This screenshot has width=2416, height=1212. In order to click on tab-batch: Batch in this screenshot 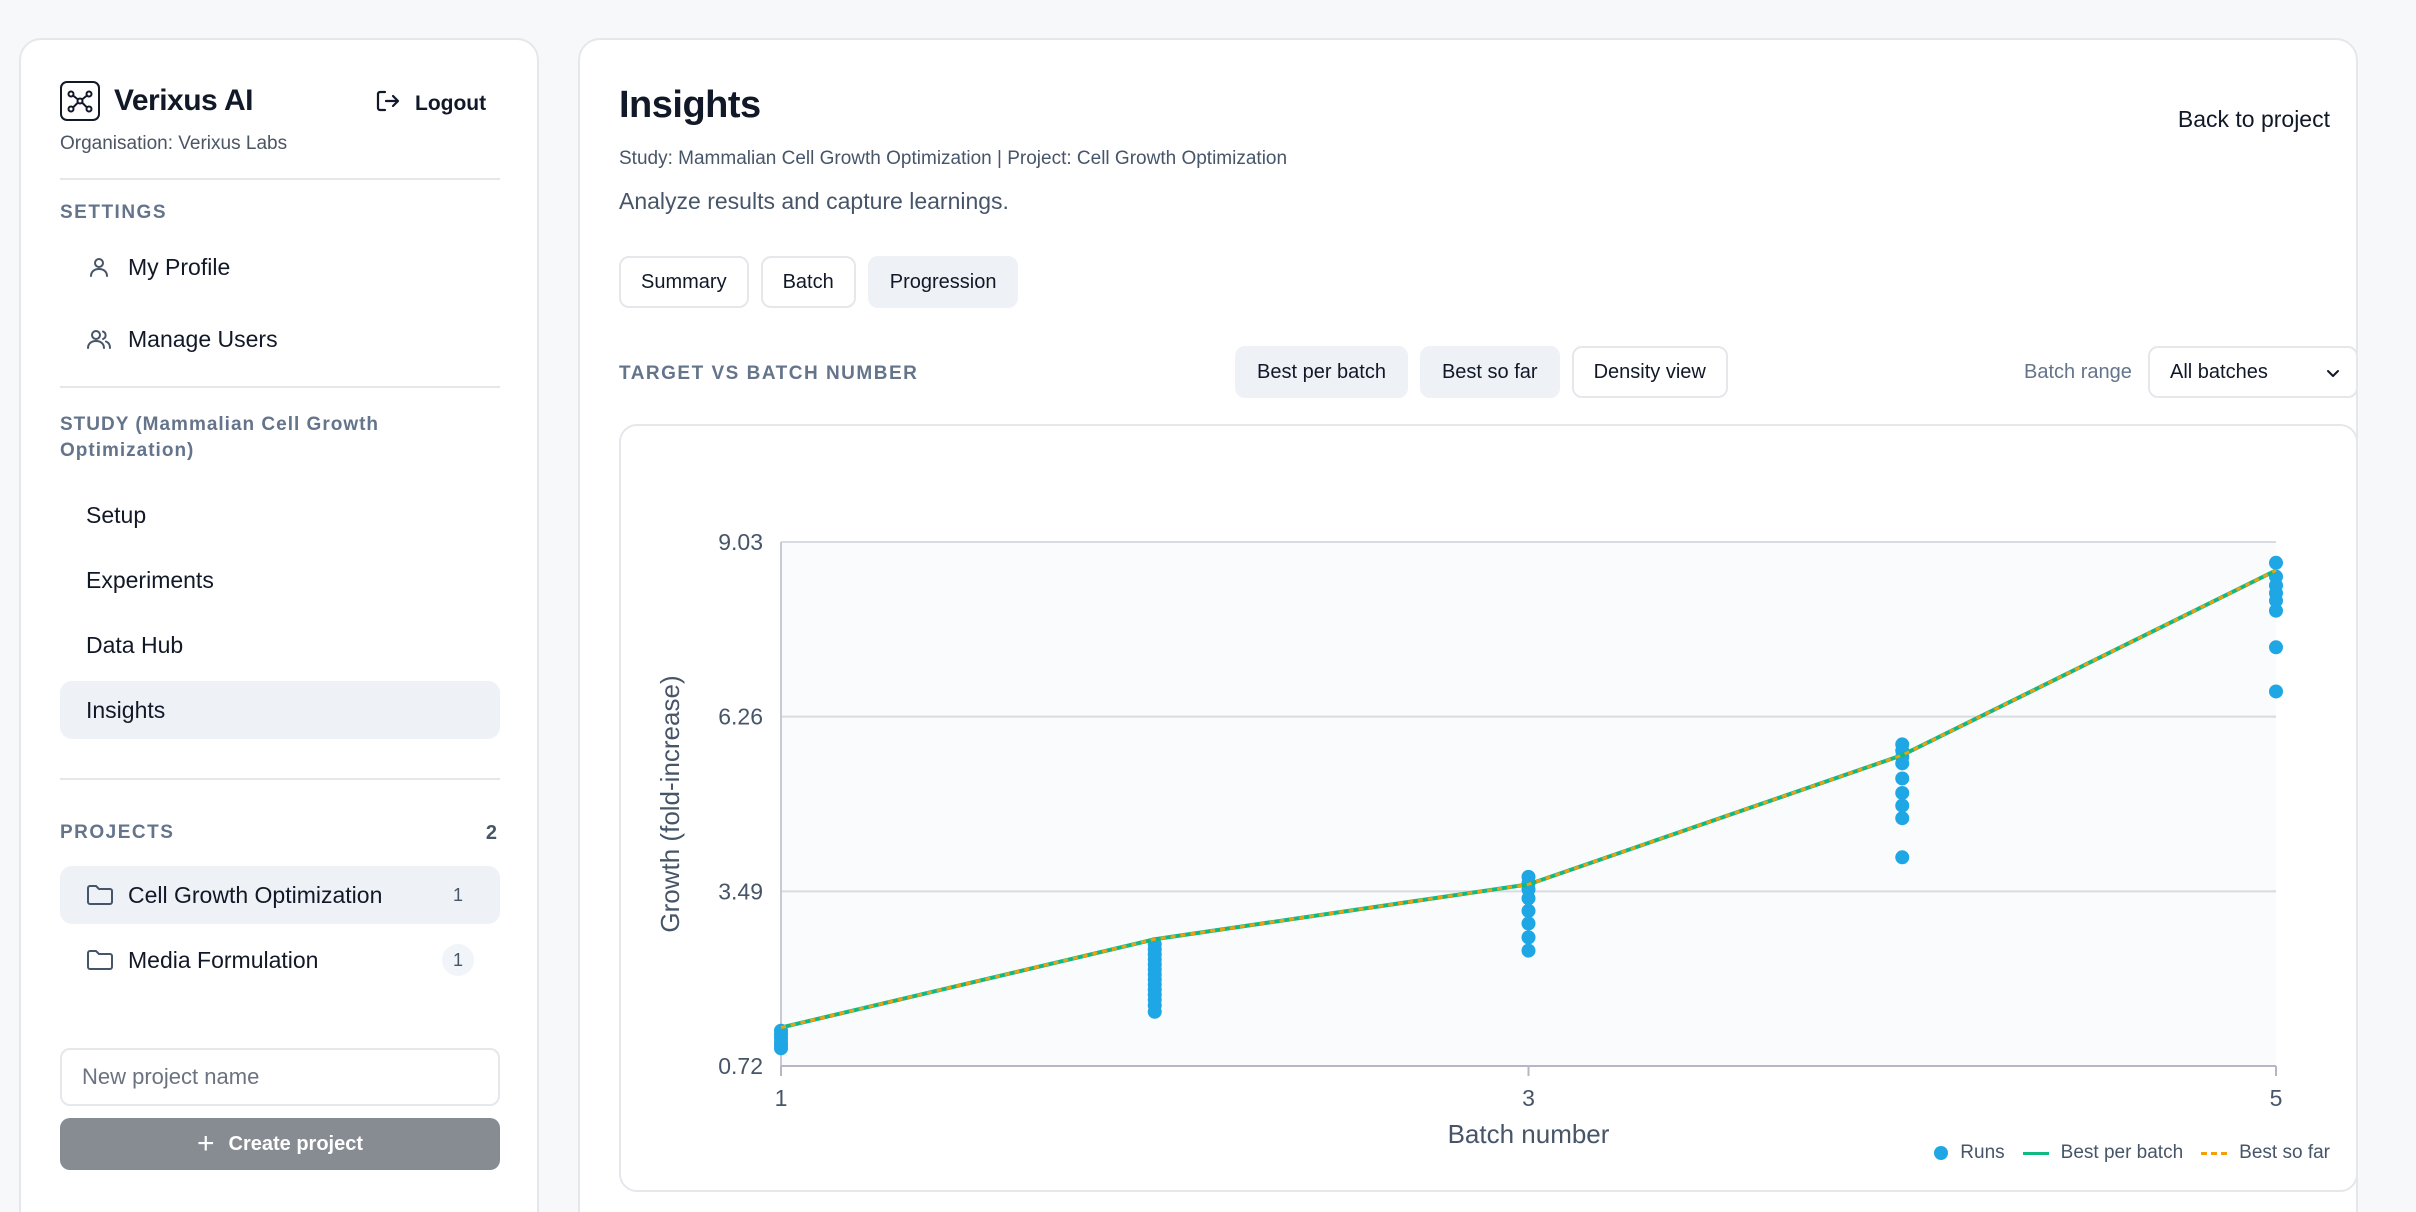, I will do `click(808, 282)`.